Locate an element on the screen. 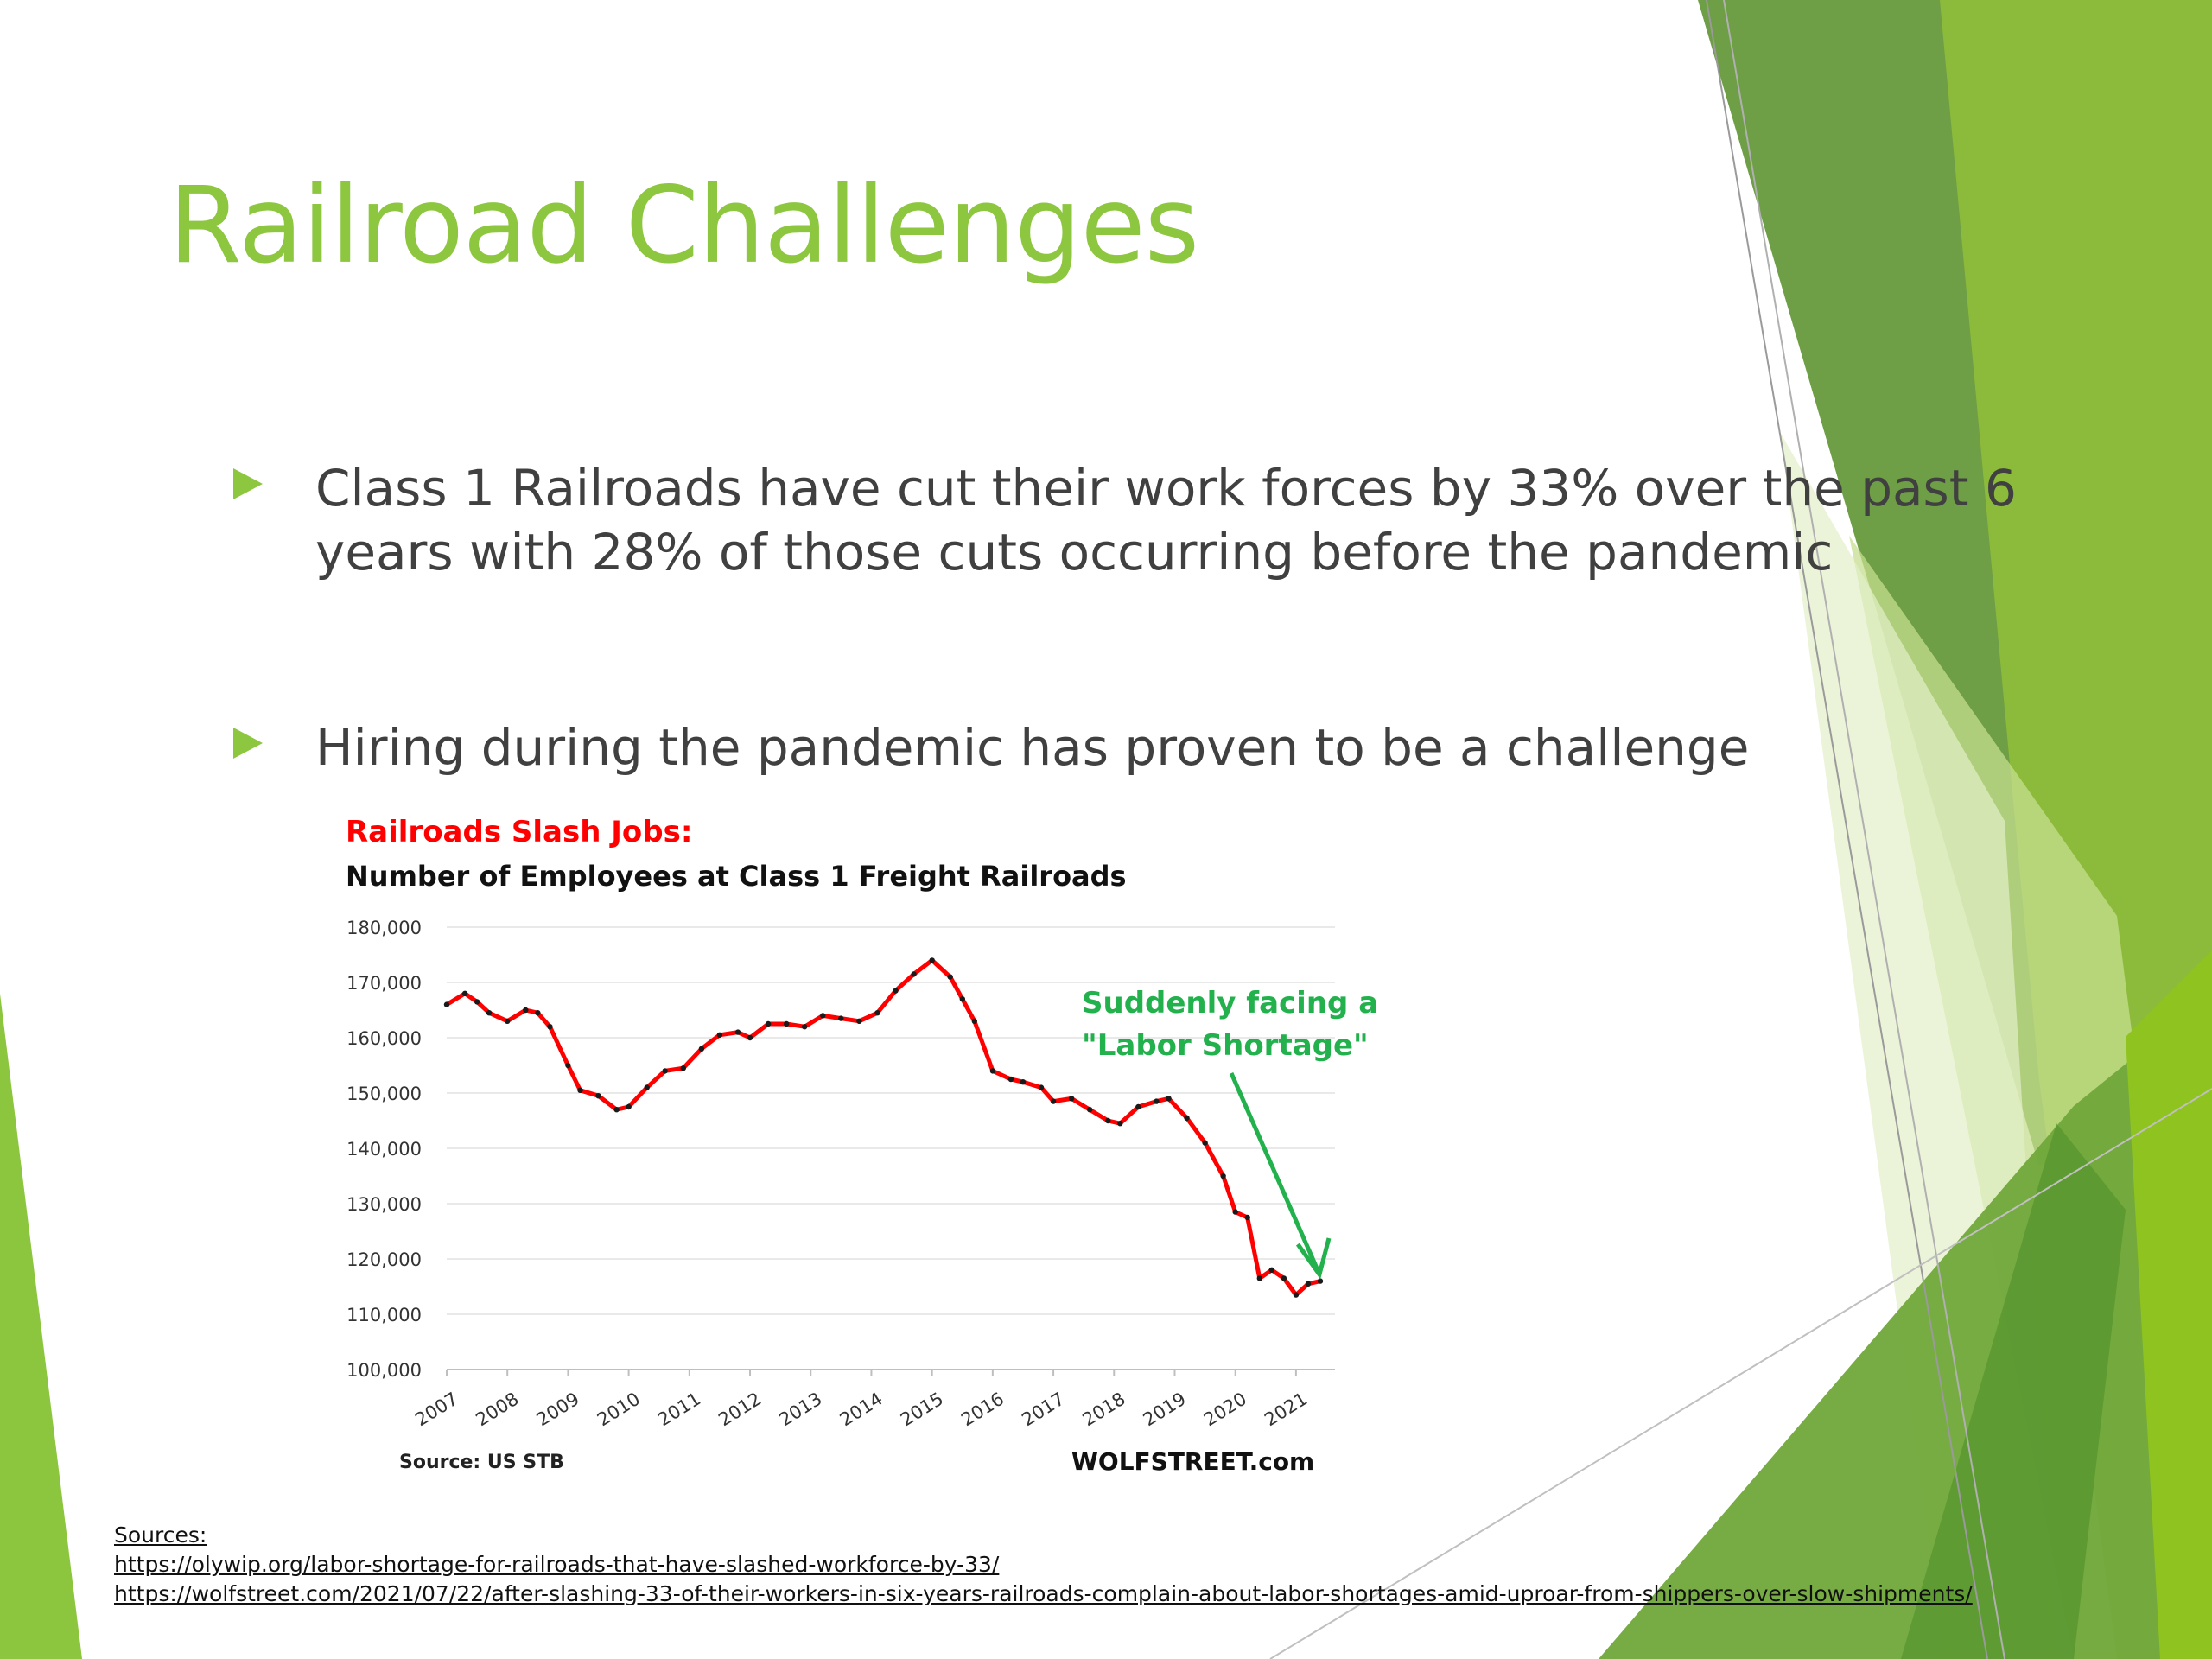  chart-title: Railroads Slash Jobs: is located at coordinates (519, 832).